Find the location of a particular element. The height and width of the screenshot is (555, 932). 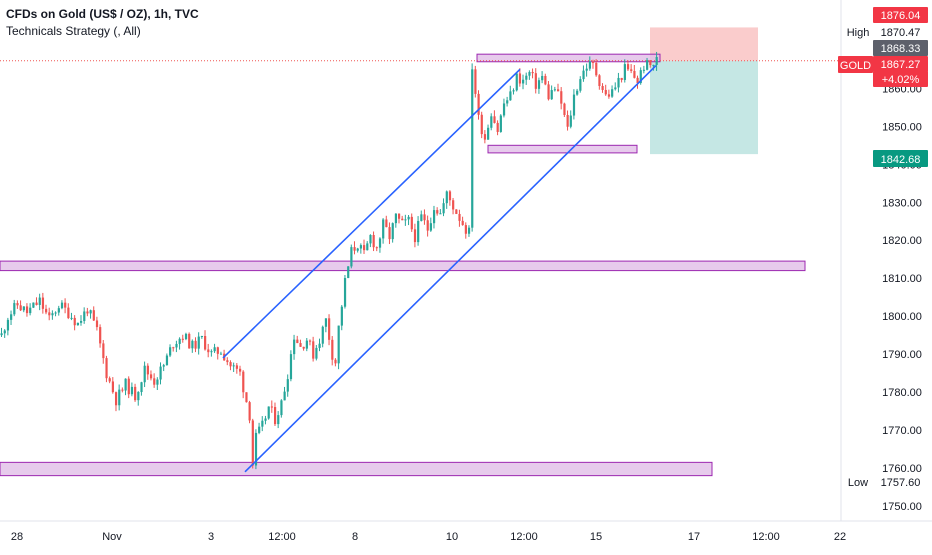

x-tick-label: Nov is located at coordinates (112, 537).